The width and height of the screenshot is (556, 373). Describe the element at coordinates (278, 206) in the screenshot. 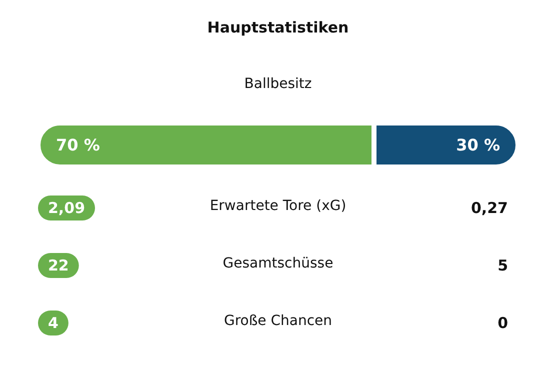

I see `category-label: Erwartete Tore (xG)` at that location.